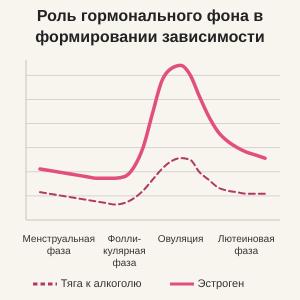 The height and width of the screenshot is (300, 300). Describe the element at coordinates (150, 27) in the screenshot. I see `chart-title: Роль гормонального фона в формировании зависимости` at that location.